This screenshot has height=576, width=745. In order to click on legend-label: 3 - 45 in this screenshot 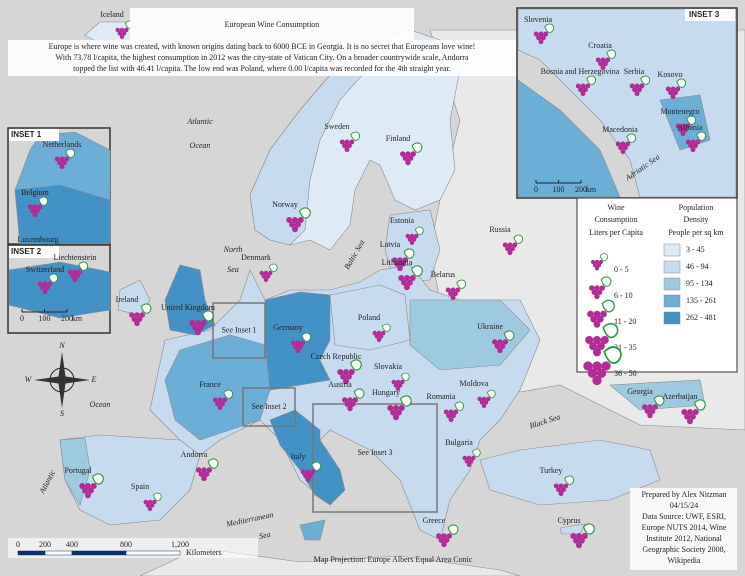, I will do `click(695, 249)`.